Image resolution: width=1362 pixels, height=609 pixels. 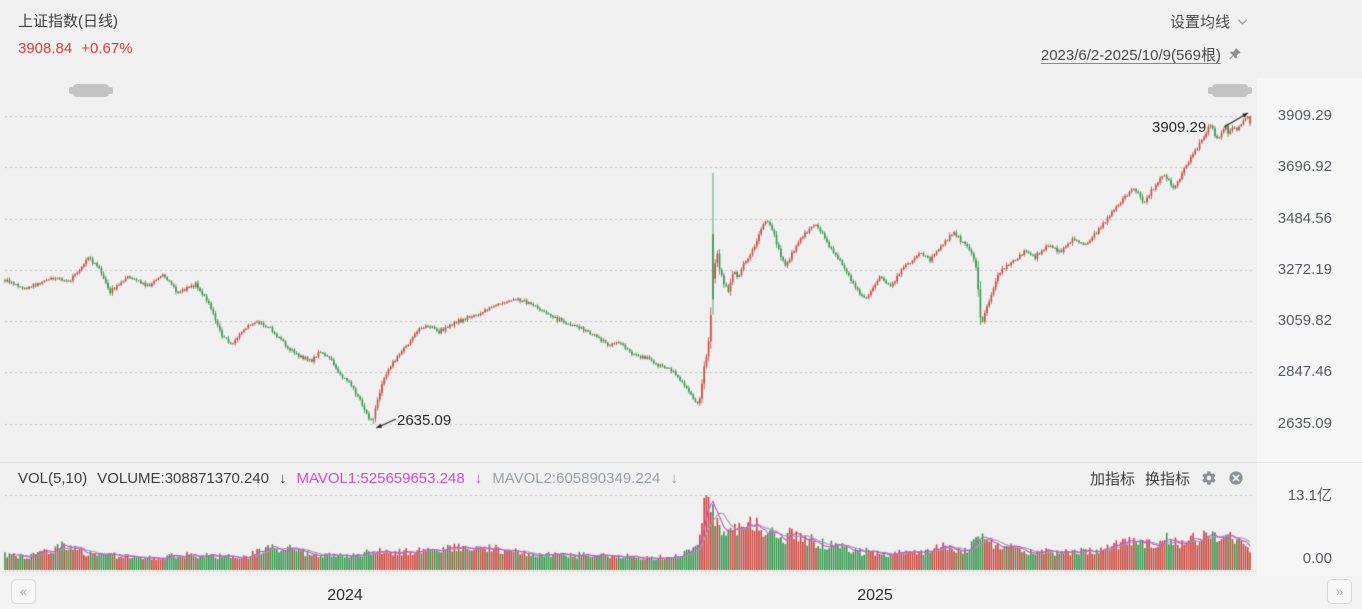 I want to click on x-axis-year-2024: 2024, so click(x=345, y=595).